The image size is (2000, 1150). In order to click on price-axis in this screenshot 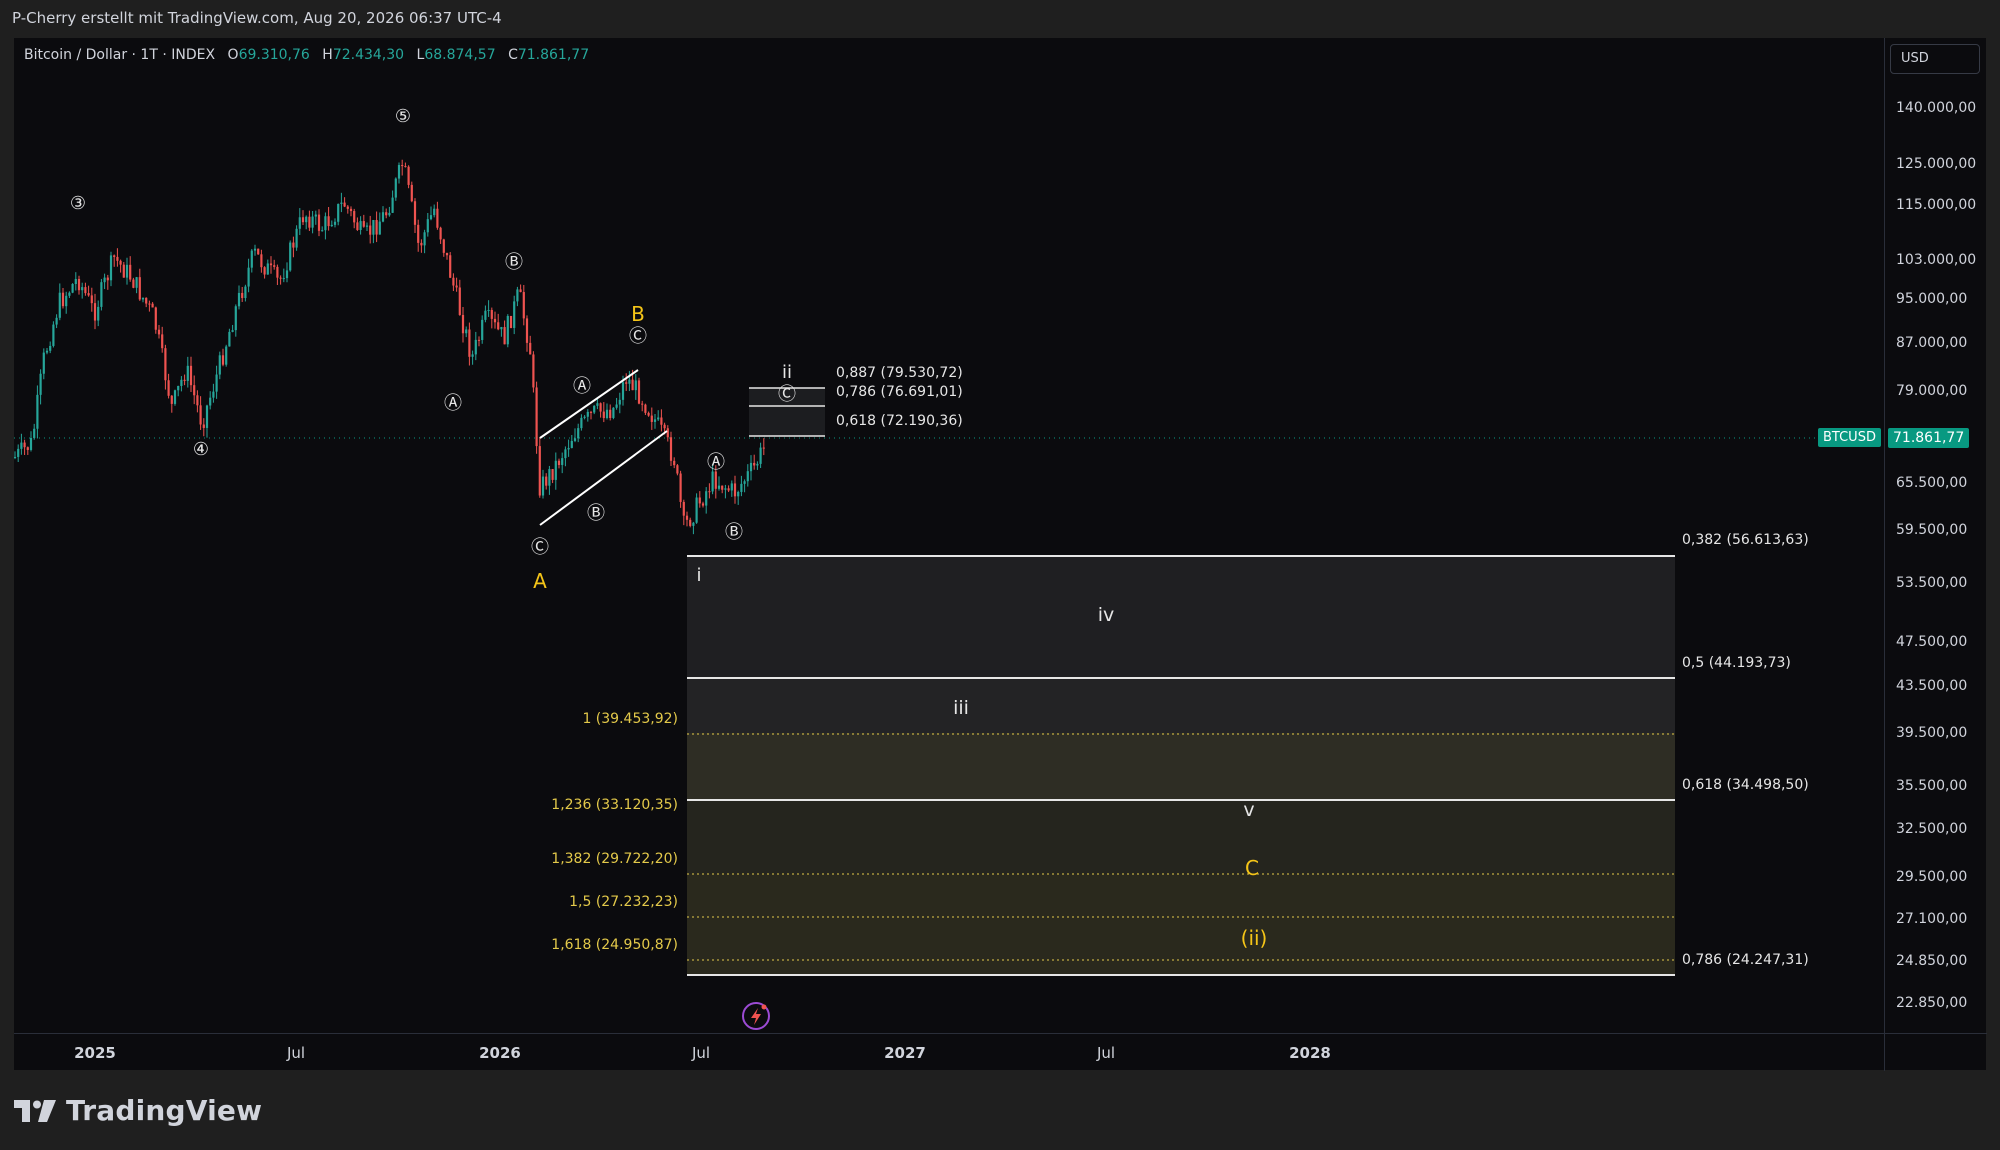, I will do `click(1935, 535)`.